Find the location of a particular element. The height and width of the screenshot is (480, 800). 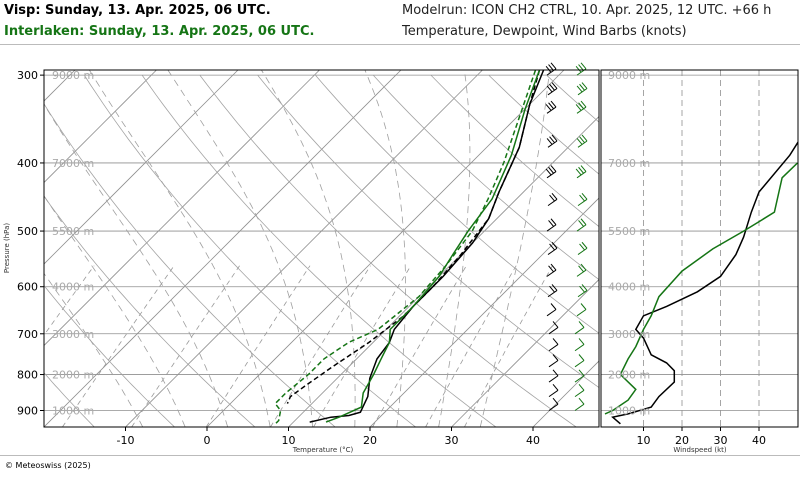

credit: © Meteoswiss (2025) is located at coordinates (48, 465).